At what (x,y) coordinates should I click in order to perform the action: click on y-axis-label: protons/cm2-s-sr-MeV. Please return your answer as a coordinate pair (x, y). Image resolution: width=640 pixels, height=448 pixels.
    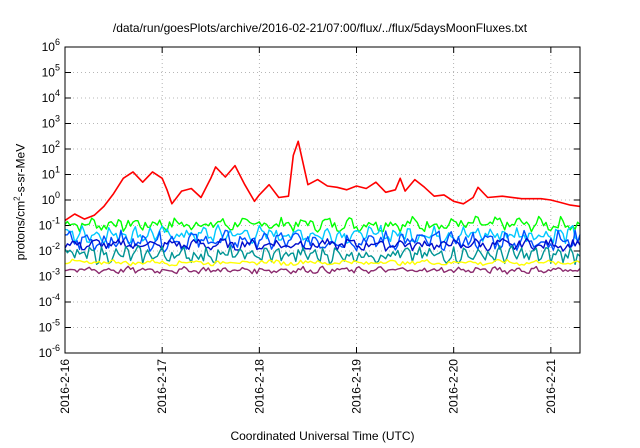
    Looking at the image, I should click on (20, 202).